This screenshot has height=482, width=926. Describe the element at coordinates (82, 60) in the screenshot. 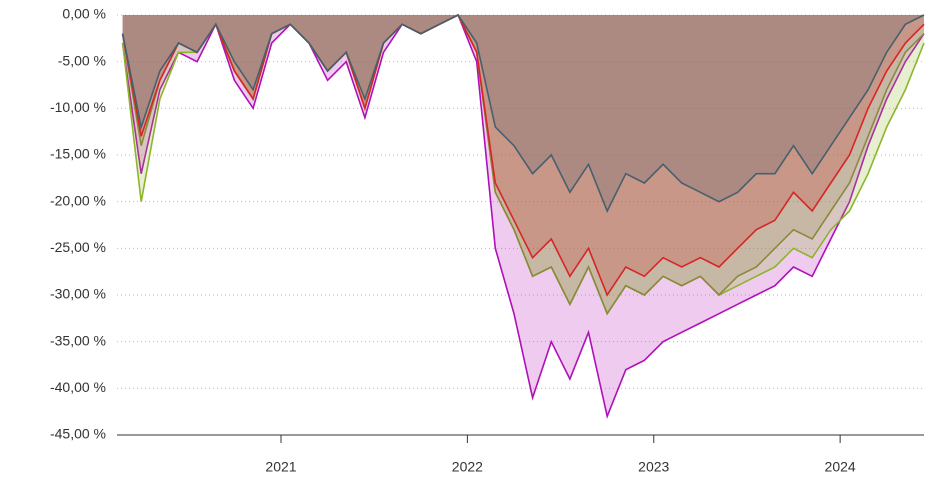

I see `y-tick-label: -5,00 %` at that location.